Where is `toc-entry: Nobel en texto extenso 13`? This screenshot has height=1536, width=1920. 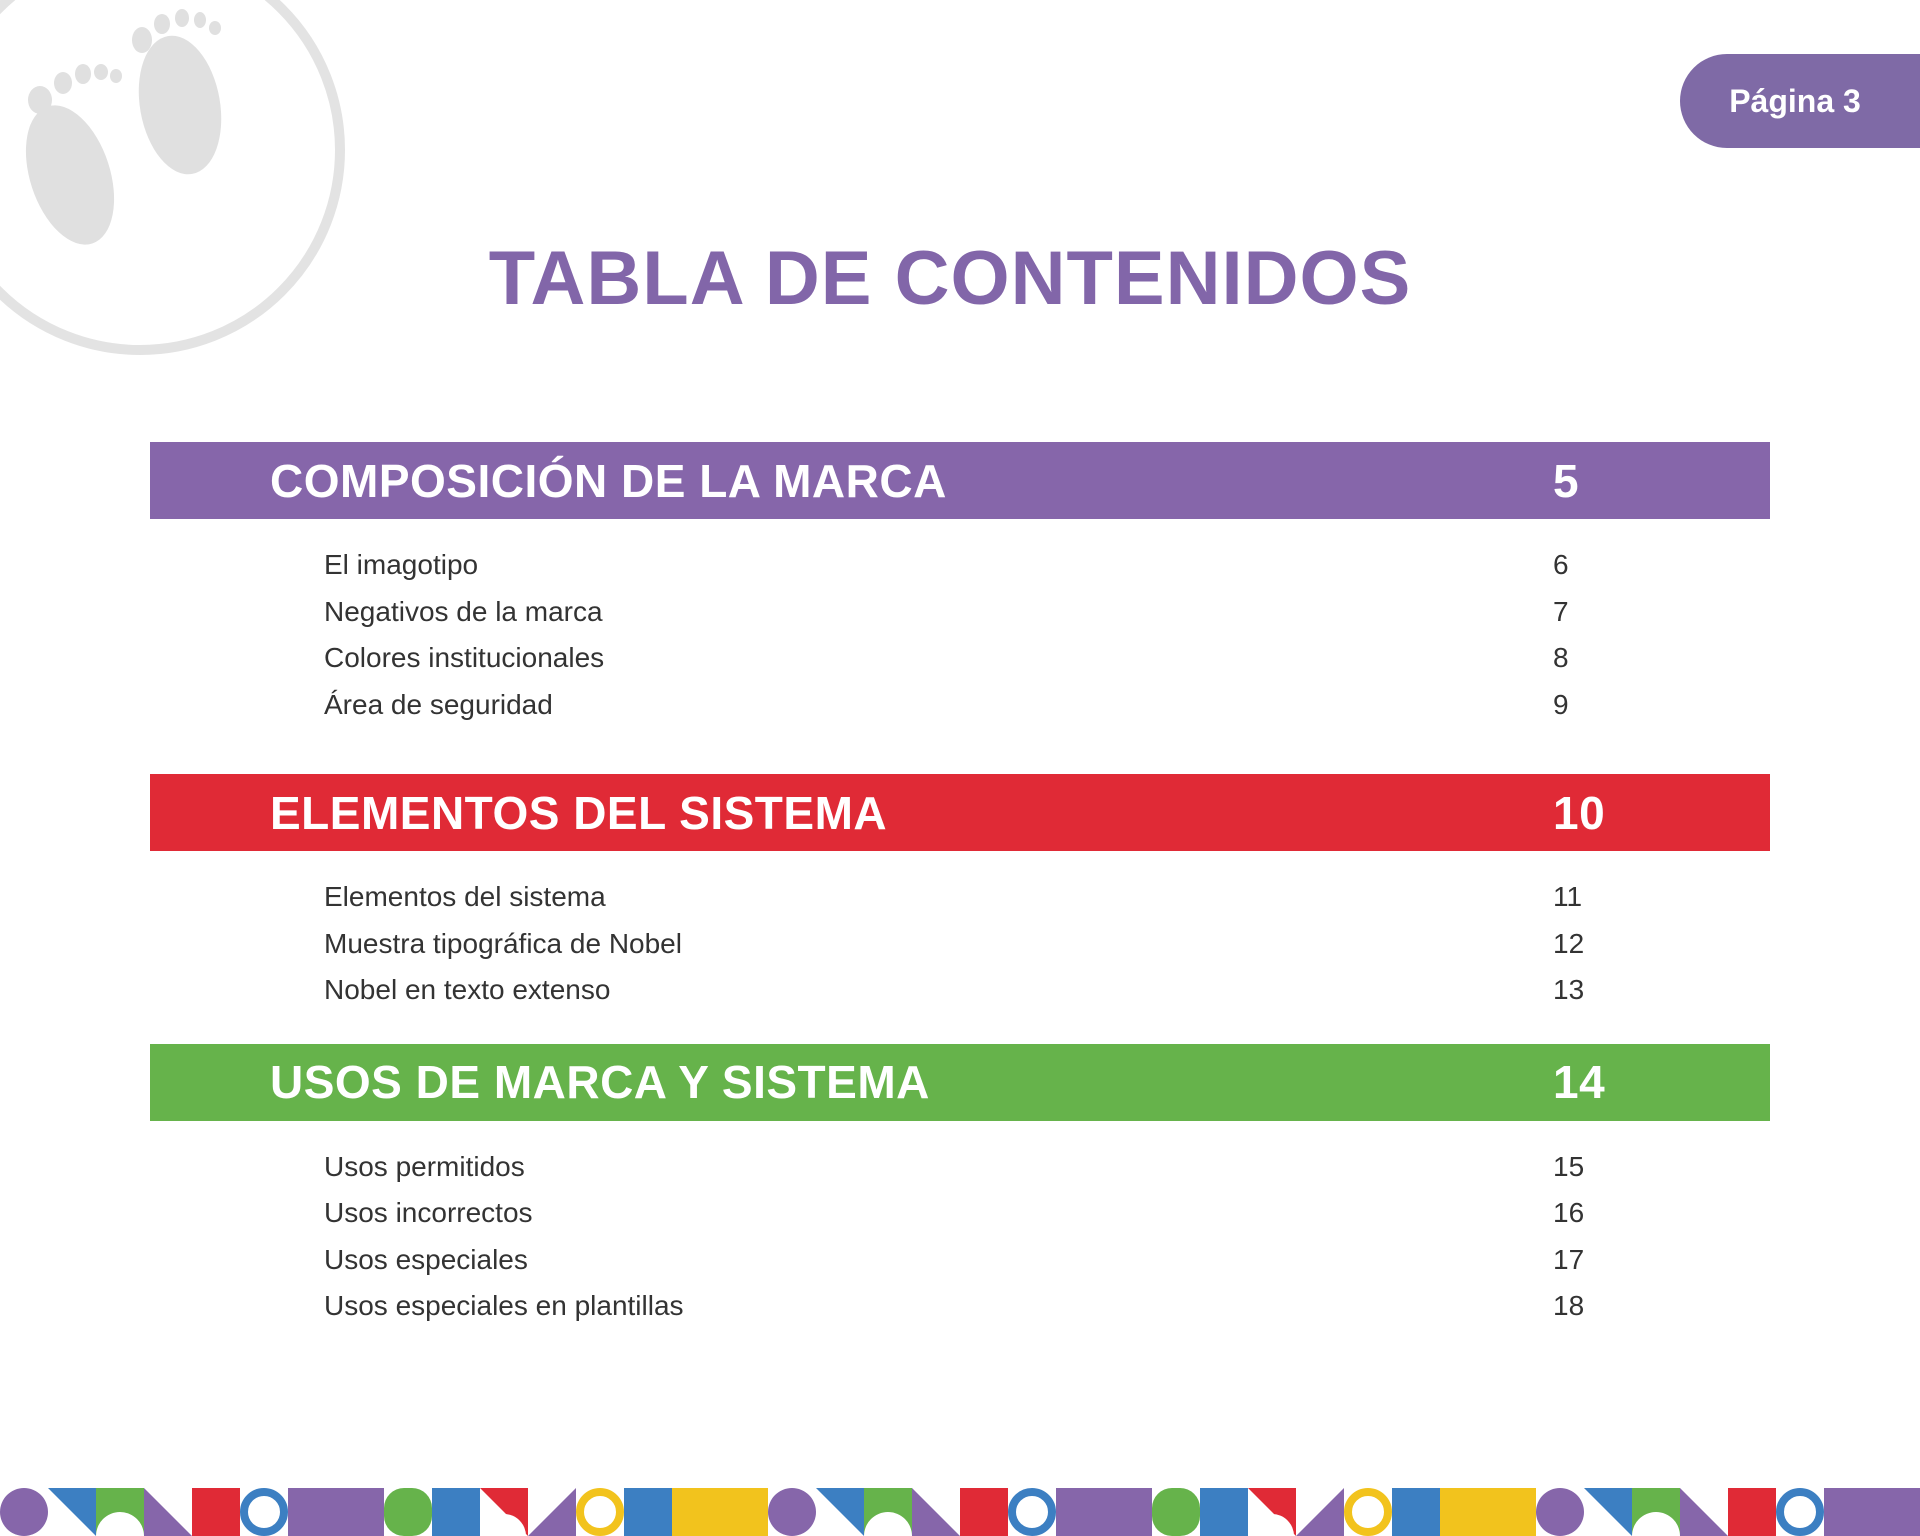
toc-entry: Nobel en texto extenso 13 is located at coordinates (960, 990).